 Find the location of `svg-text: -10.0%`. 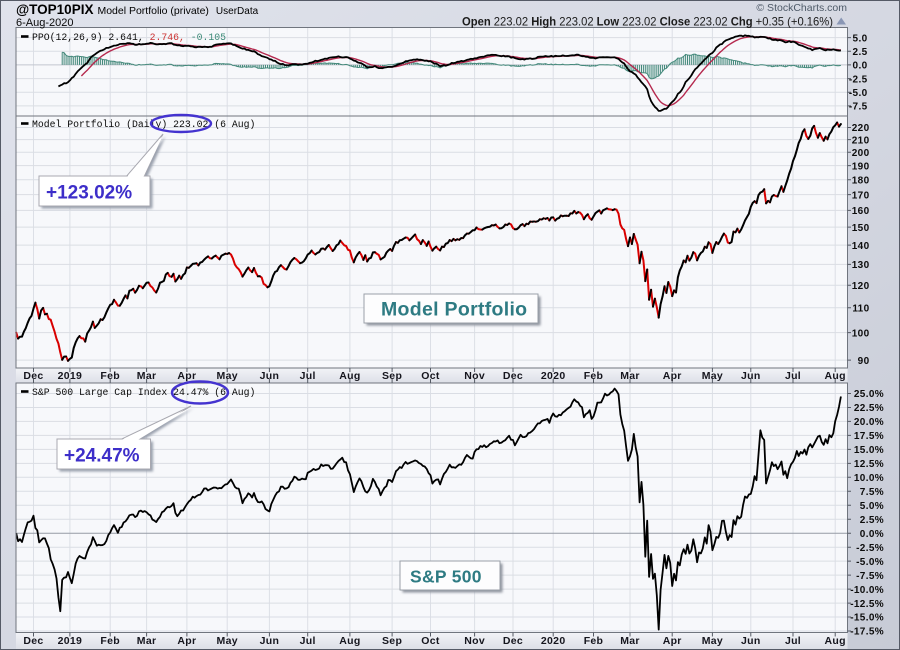

svg-text: -10.0% is located at coordinates (867, 590).